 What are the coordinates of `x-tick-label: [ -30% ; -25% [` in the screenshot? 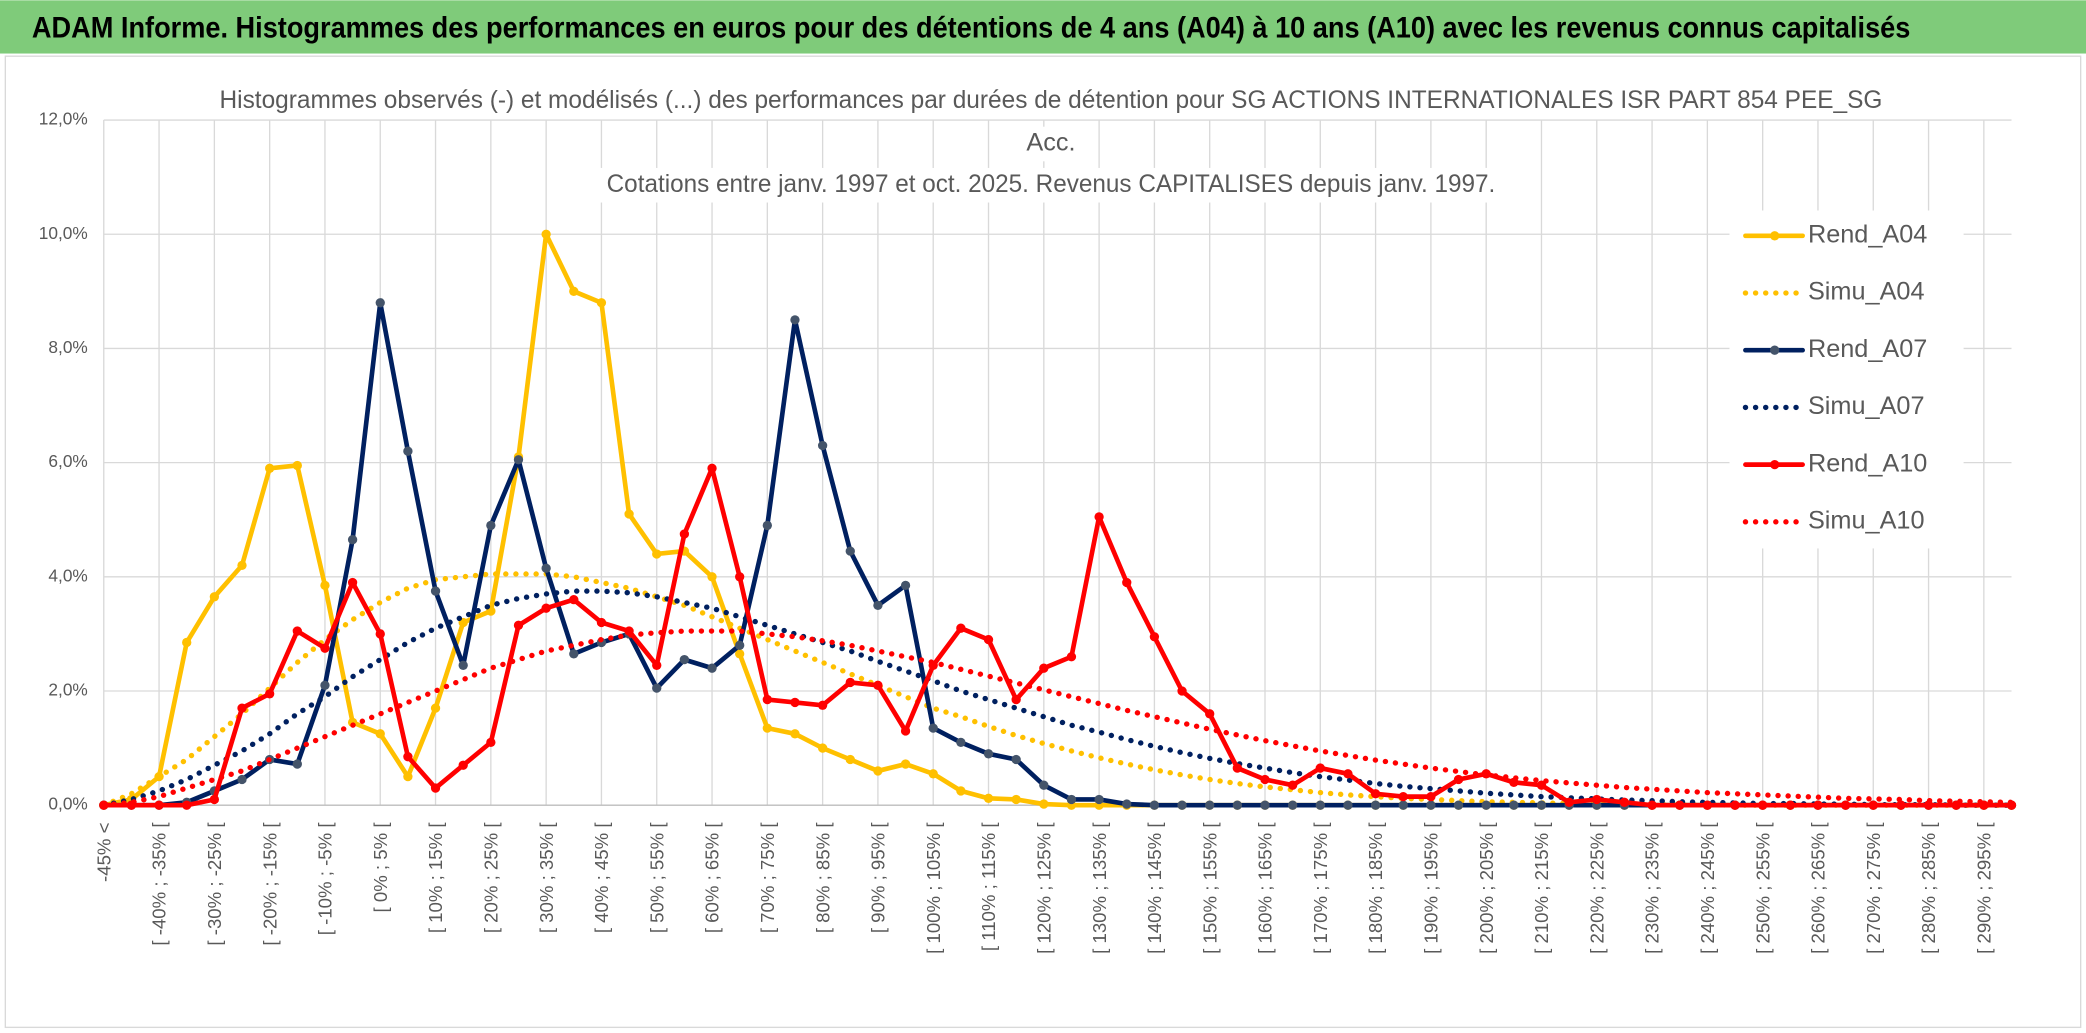 It's located at (214, 884).